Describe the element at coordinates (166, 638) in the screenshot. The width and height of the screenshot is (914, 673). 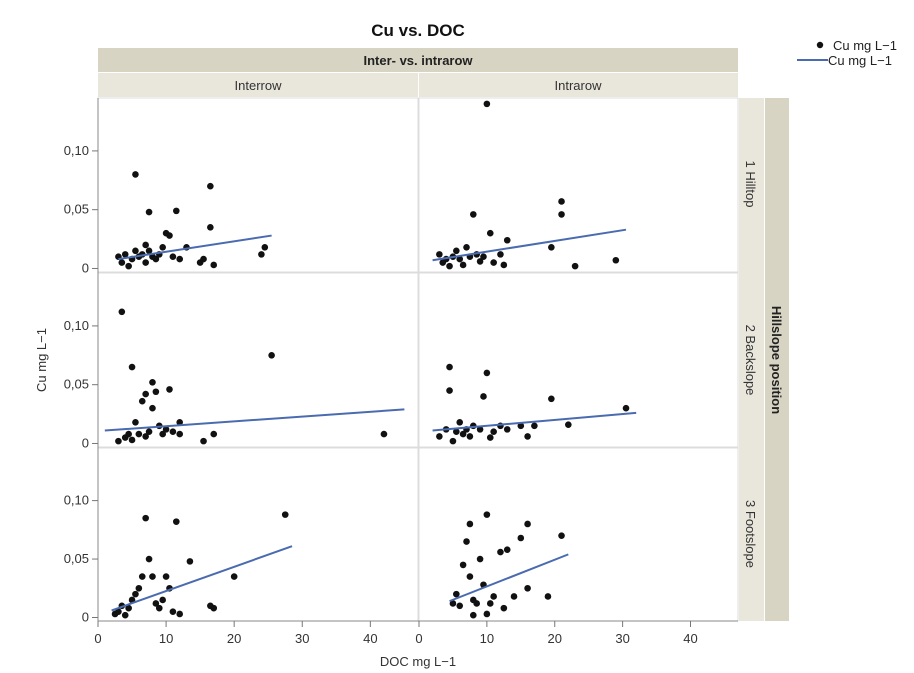
I see `x-tick-label: 10` at that location.